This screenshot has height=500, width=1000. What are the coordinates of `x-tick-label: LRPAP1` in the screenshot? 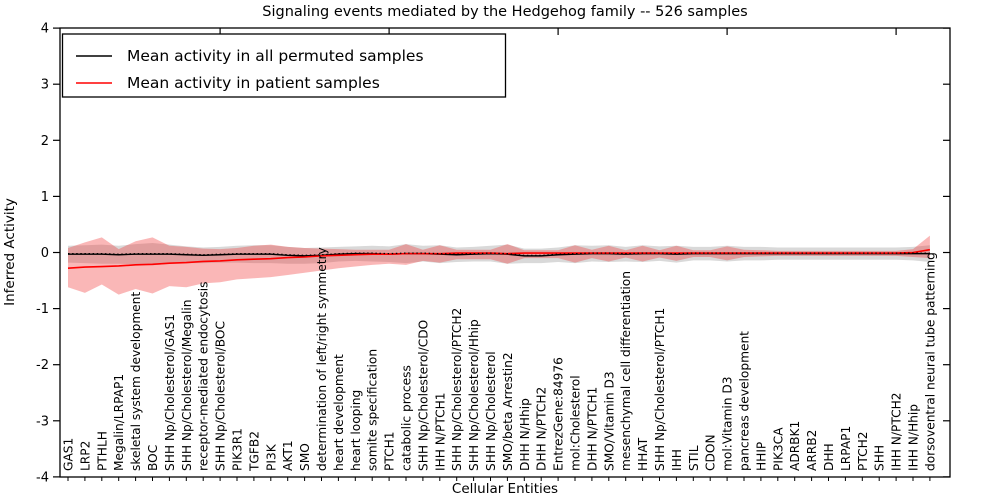 It's located at (846, 448).